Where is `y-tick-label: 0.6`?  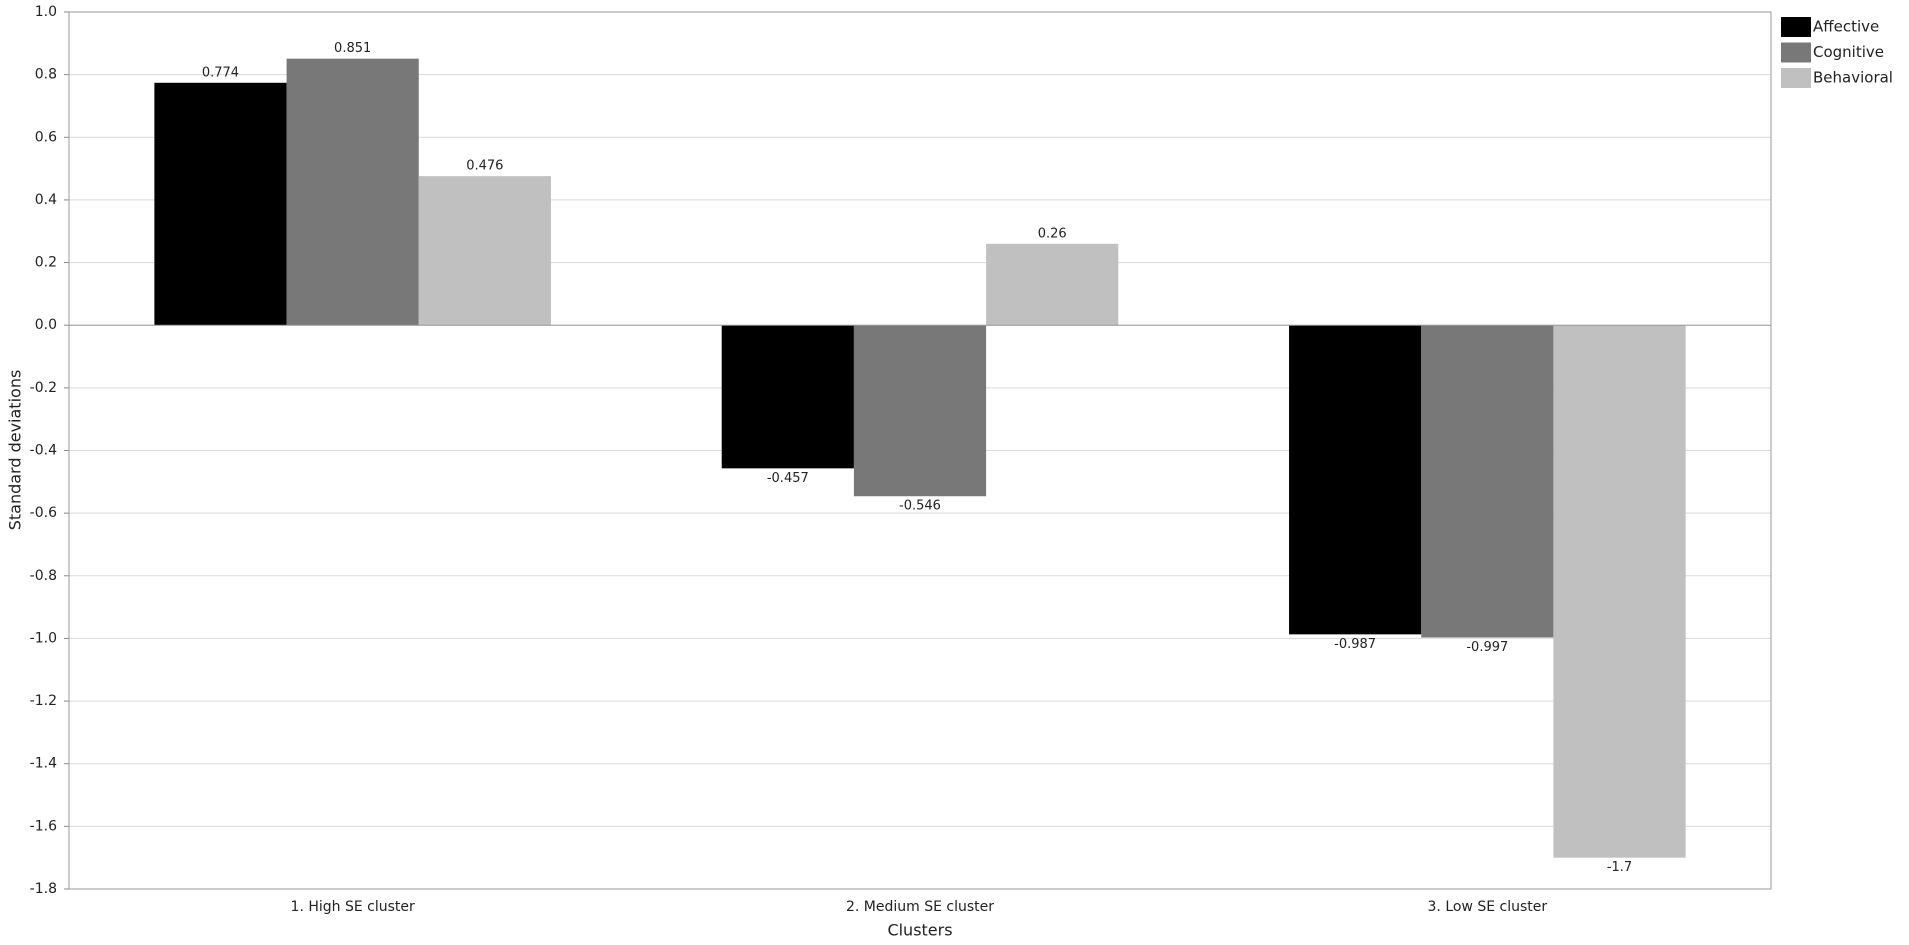 y-tick-label: 0.6 is located at coordinates (46, 137).